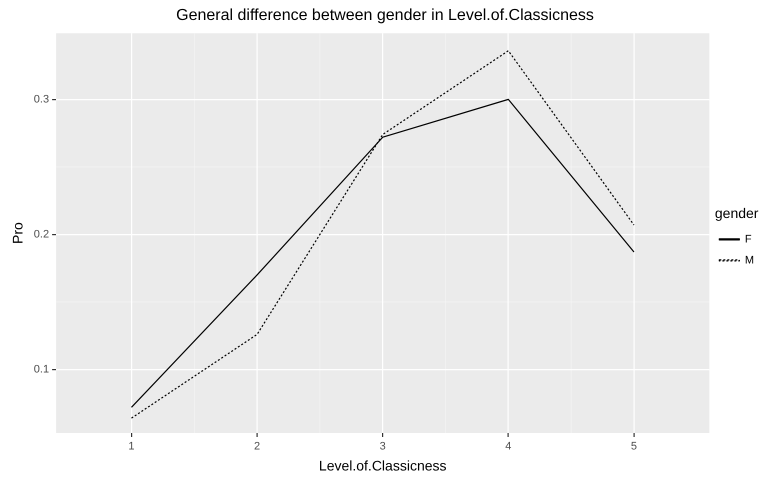 The image size is (774, 485). Describe the element at coordinates (42, 370) in the screenshot. I see `y-tick-label: 0.1` at that location.